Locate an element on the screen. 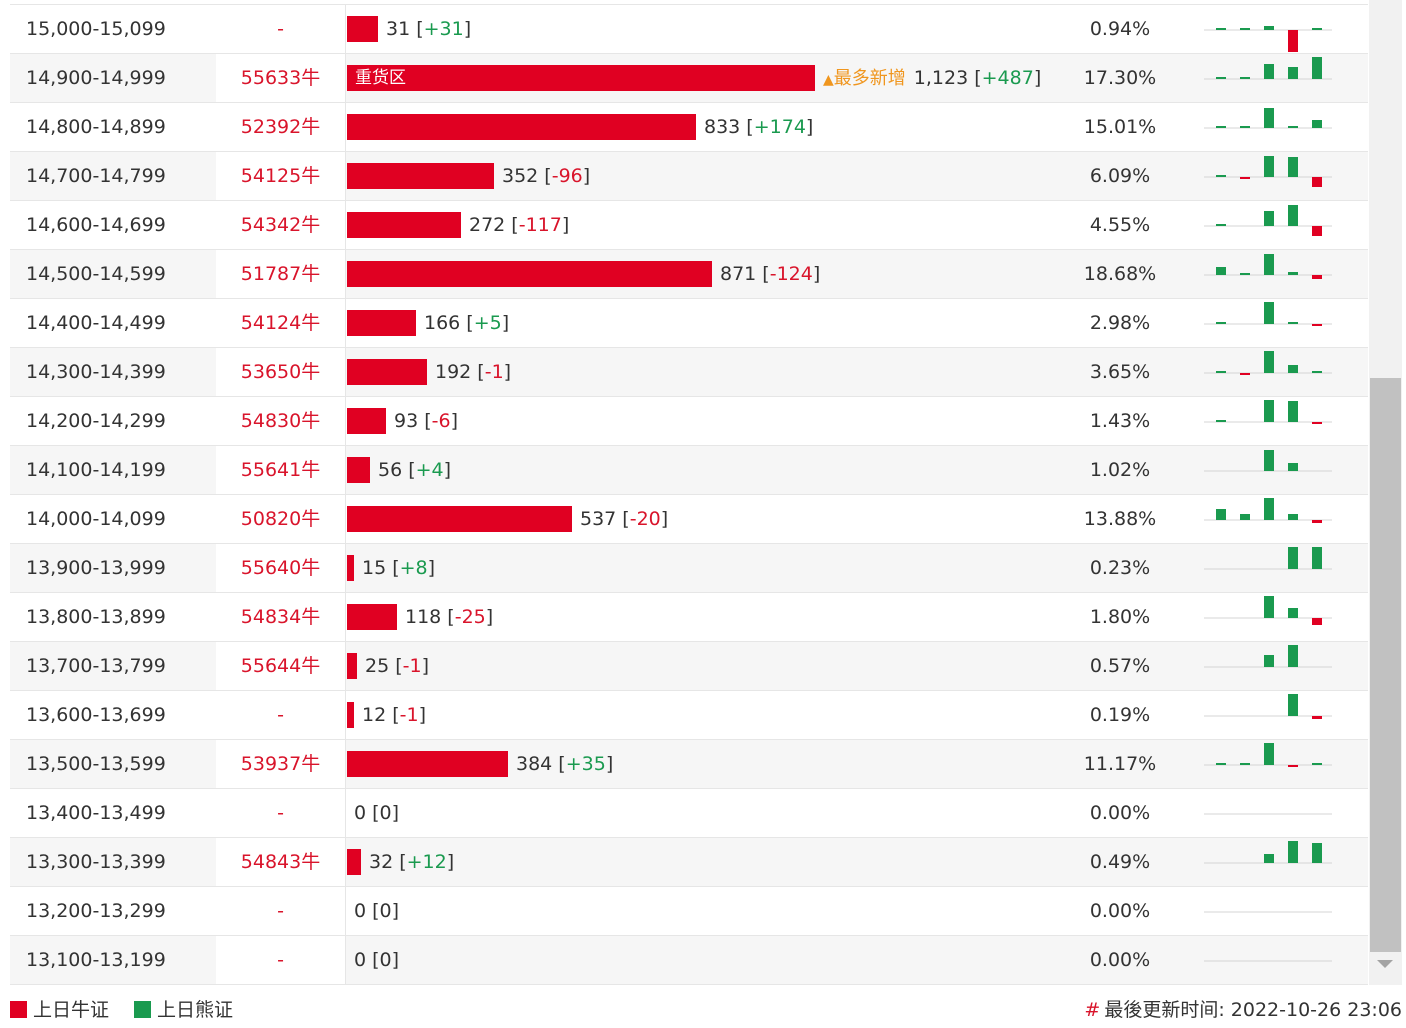  stock-code-link: 54834牛 is located at coordinates (281, 617).